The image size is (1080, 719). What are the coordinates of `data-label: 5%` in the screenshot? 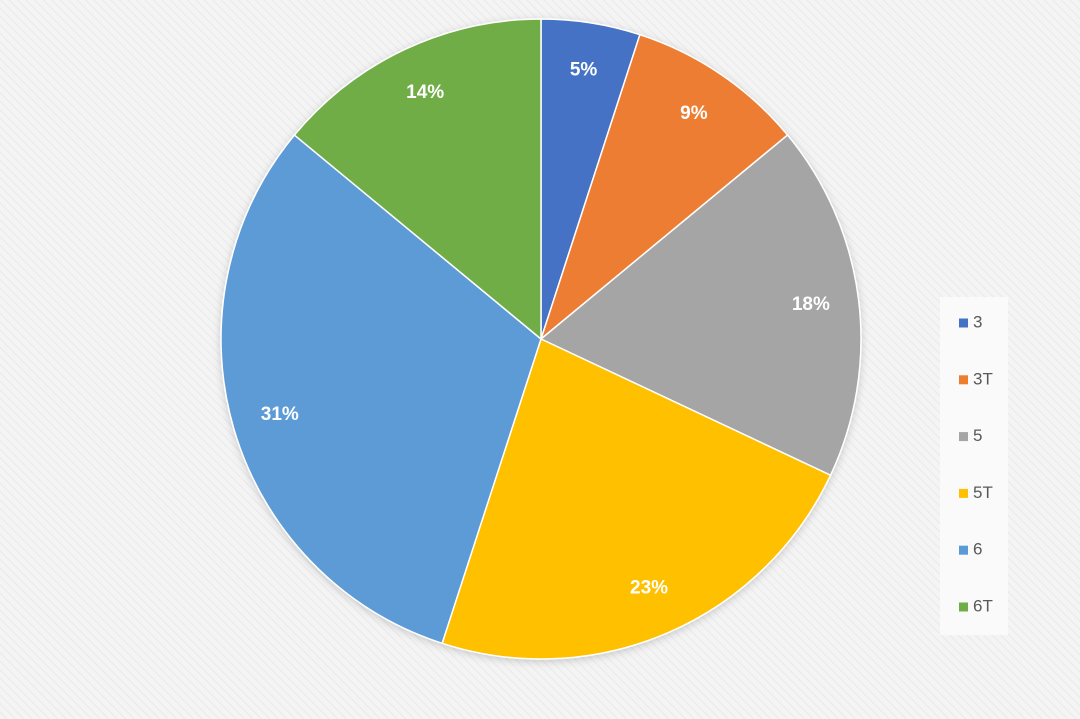 It's located at (584, 69).